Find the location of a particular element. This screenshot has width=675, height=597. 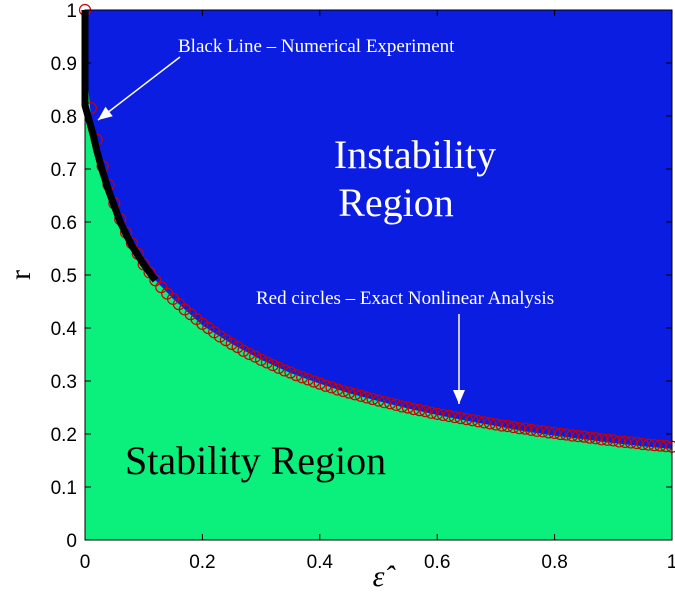

numerical-annotation-arrow is located at coordinates (139, 88).